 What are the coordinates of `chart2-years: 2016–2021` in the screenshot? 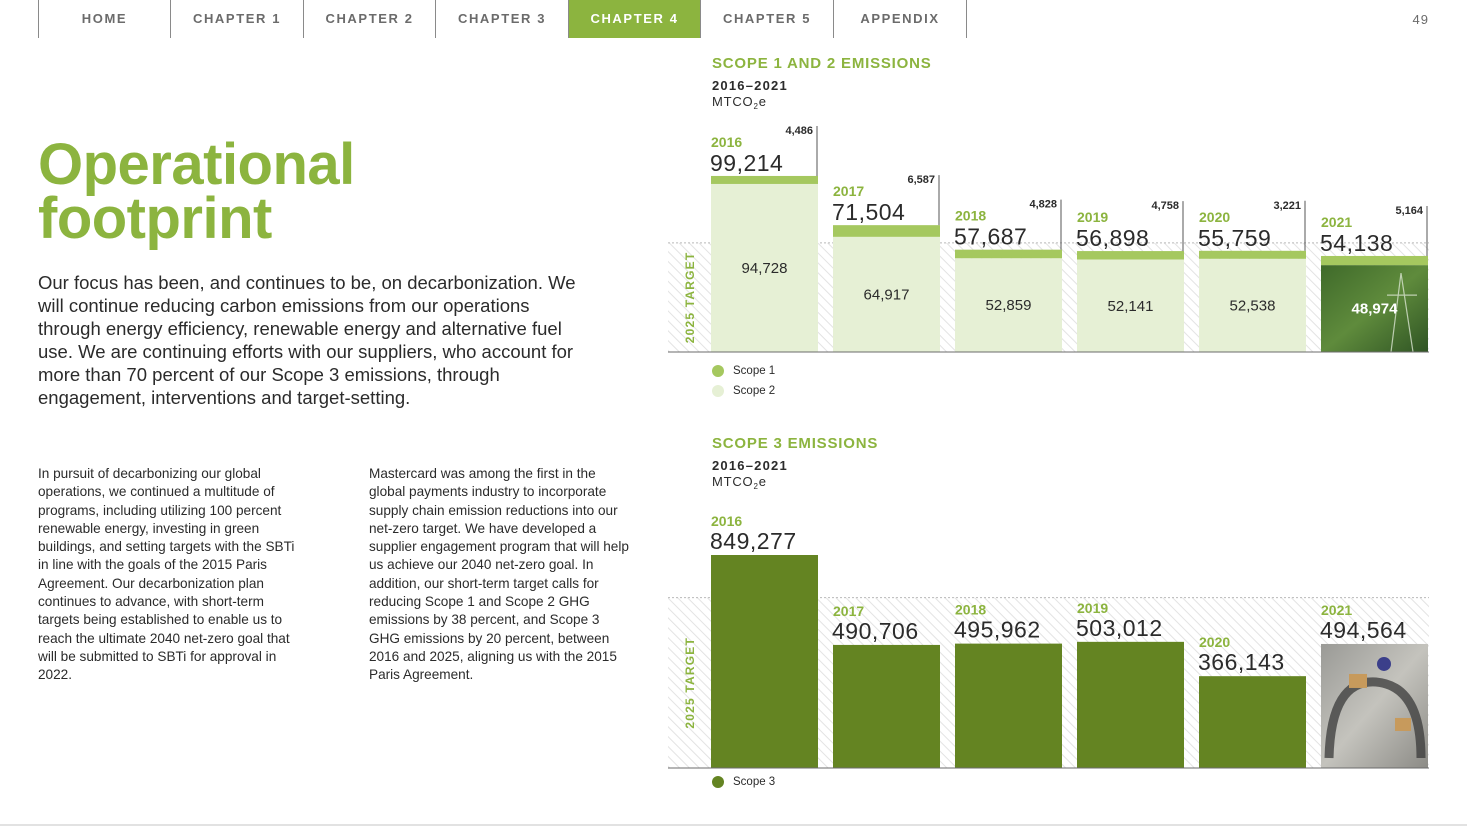 It's located at (750, 465).